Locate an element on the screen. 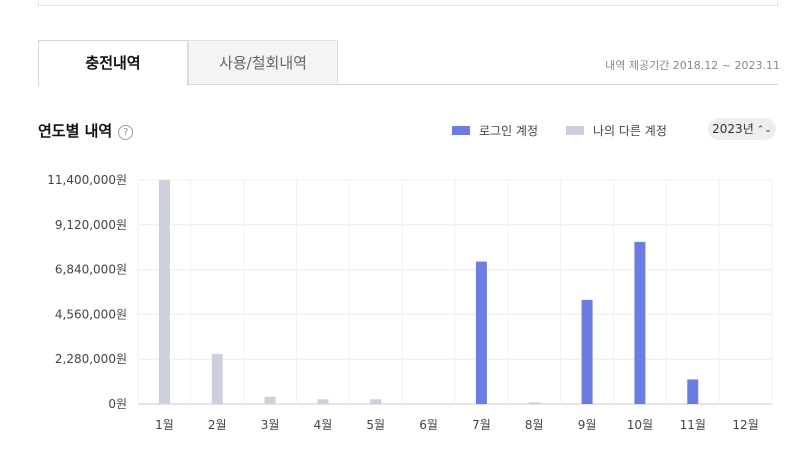 The height and width of the screenshot is (469, 800). y-tick-label: 6,840,000원 is located at coordinates (91, 270).